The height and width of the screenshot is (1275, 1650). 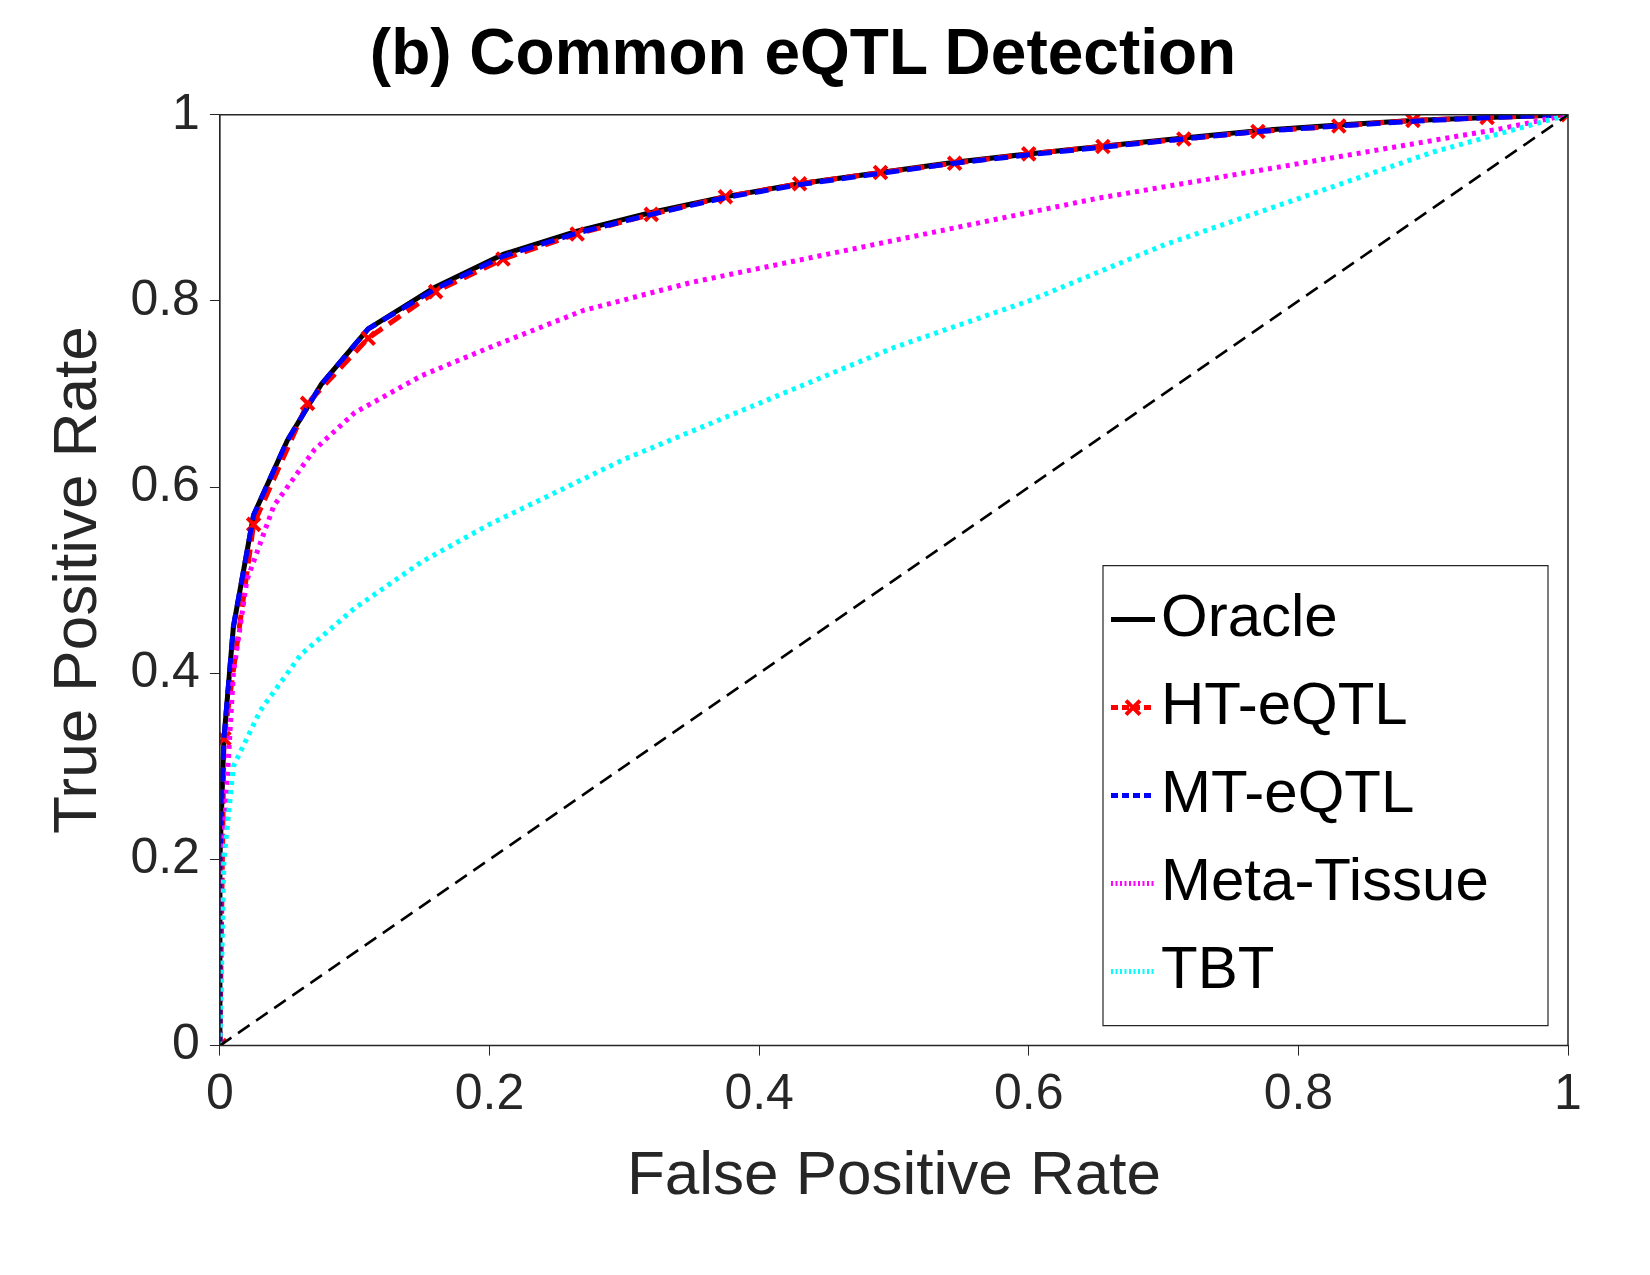 What do you see at coordinates (165, 483) in the screenshot?
I see `y-tick-label: 0.6` at bounding box center [165, 483].